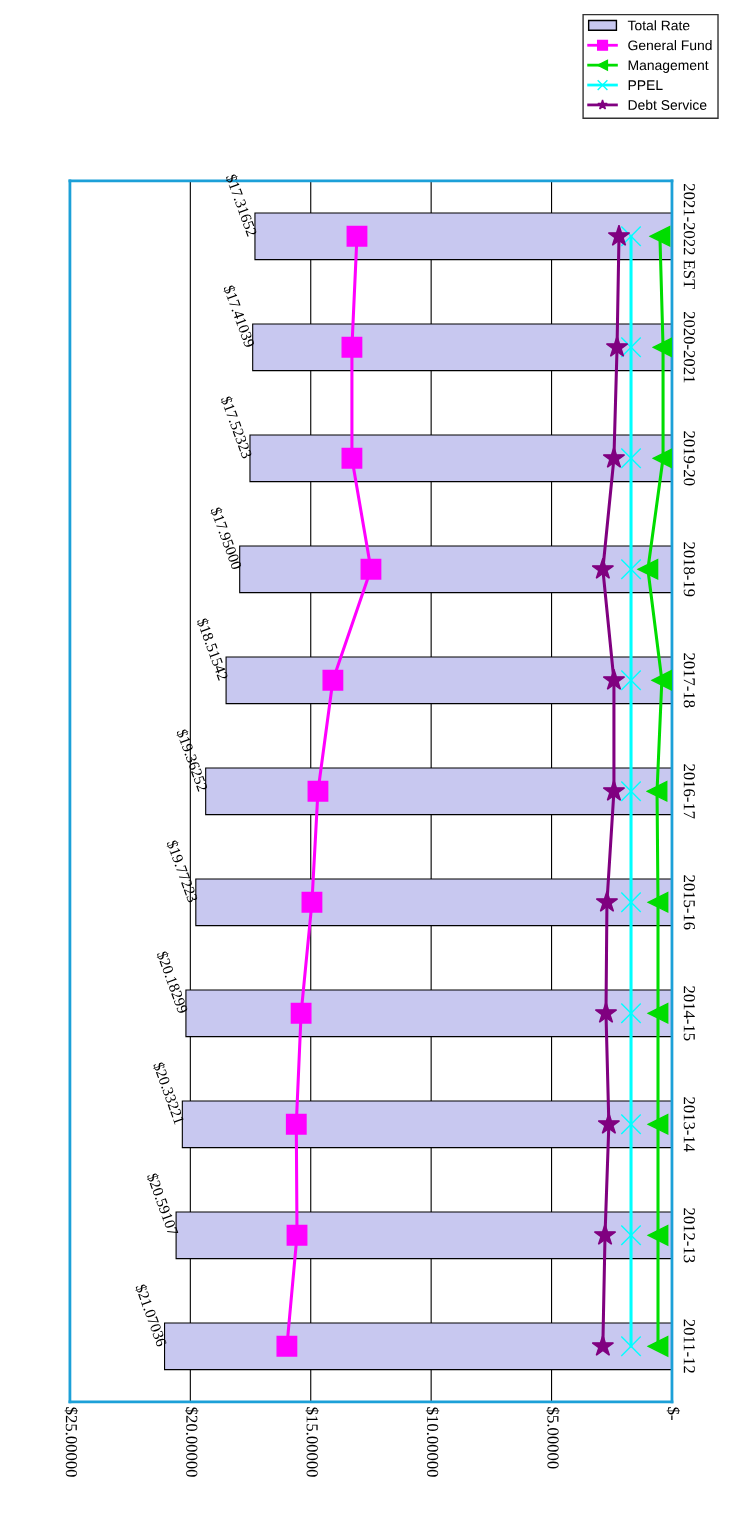 Image resolution: width=736 pixels, height=1532 pixels. Describe the element at coordinates (689, 902) in the screenshot. I see `y-tick-label: 2015-16` at that location.